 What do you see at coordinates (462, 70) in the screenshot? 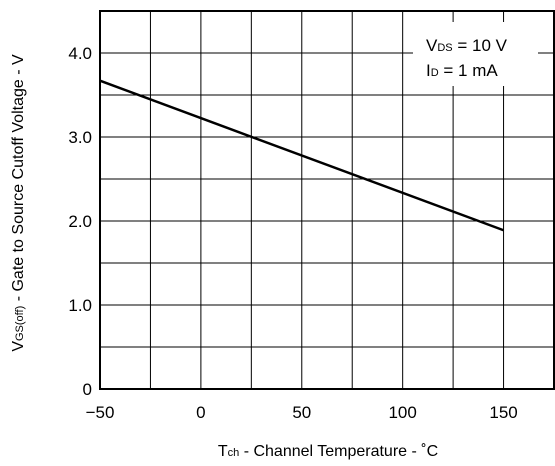
I see `legend-id: ID = 1 mA` at bounding box center [462, 70].